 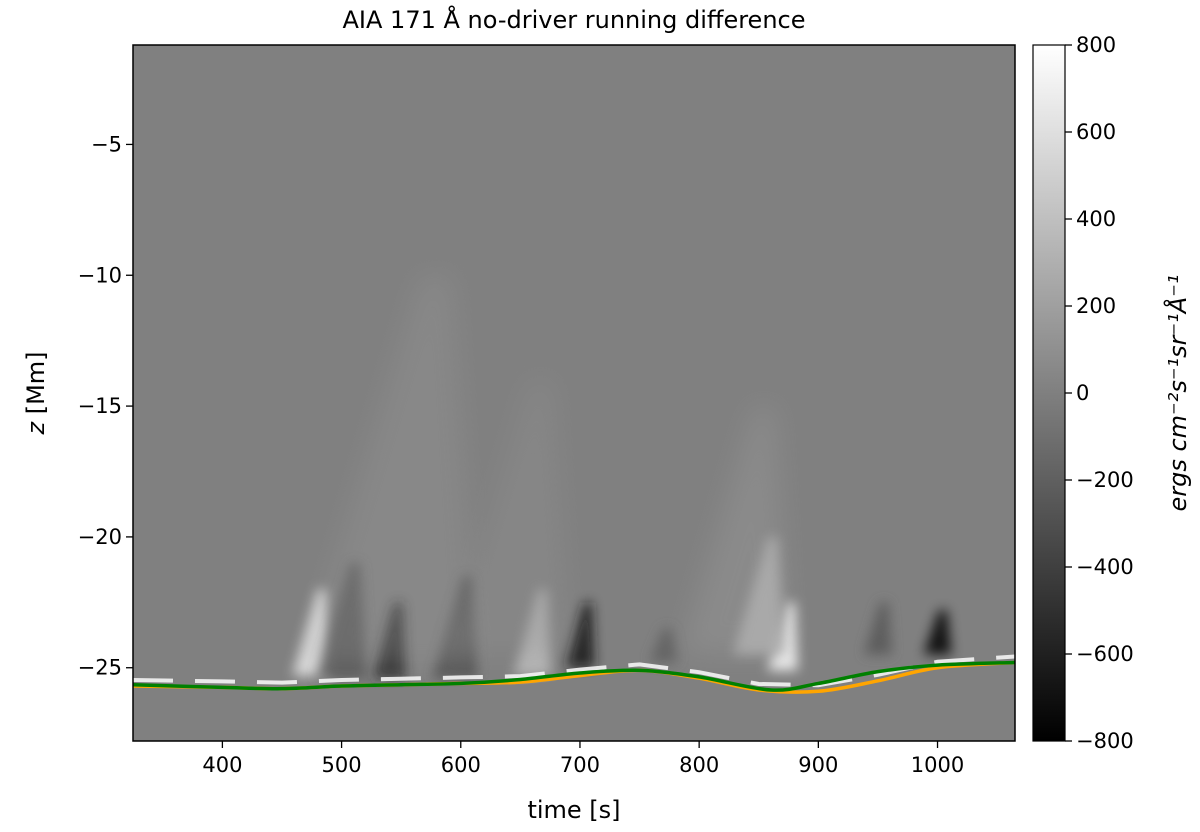 I want to click on x-tick-label: 600, so click(x=461, y=765).